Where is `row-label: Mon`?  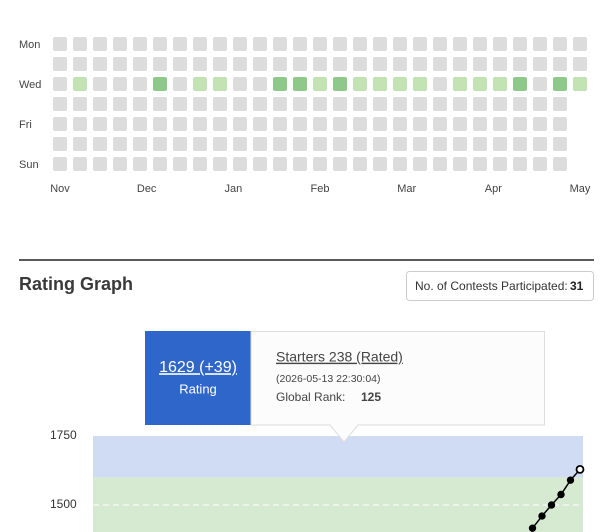 row-label: Mon is located at coordinates (29, 45).